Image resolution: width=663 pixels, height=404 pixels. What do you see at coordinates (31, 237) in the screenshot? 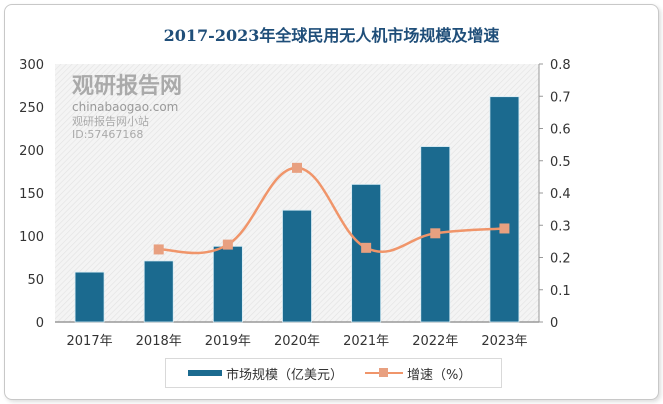
I see `left-tick-label: 100` at bounding box center [31, 237].